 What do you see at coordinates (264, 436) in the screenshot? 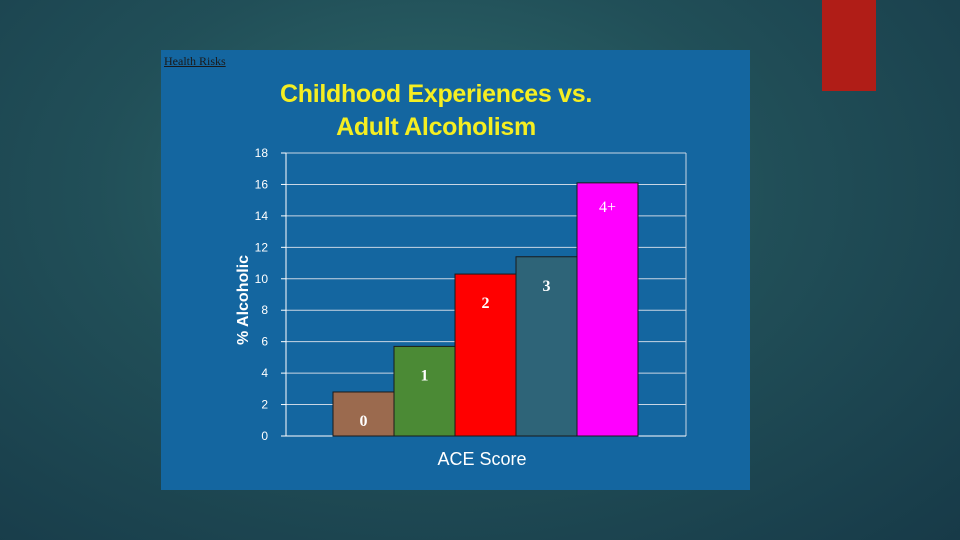
I see `y-tick-label: 0` at bounding box center [264, 436].